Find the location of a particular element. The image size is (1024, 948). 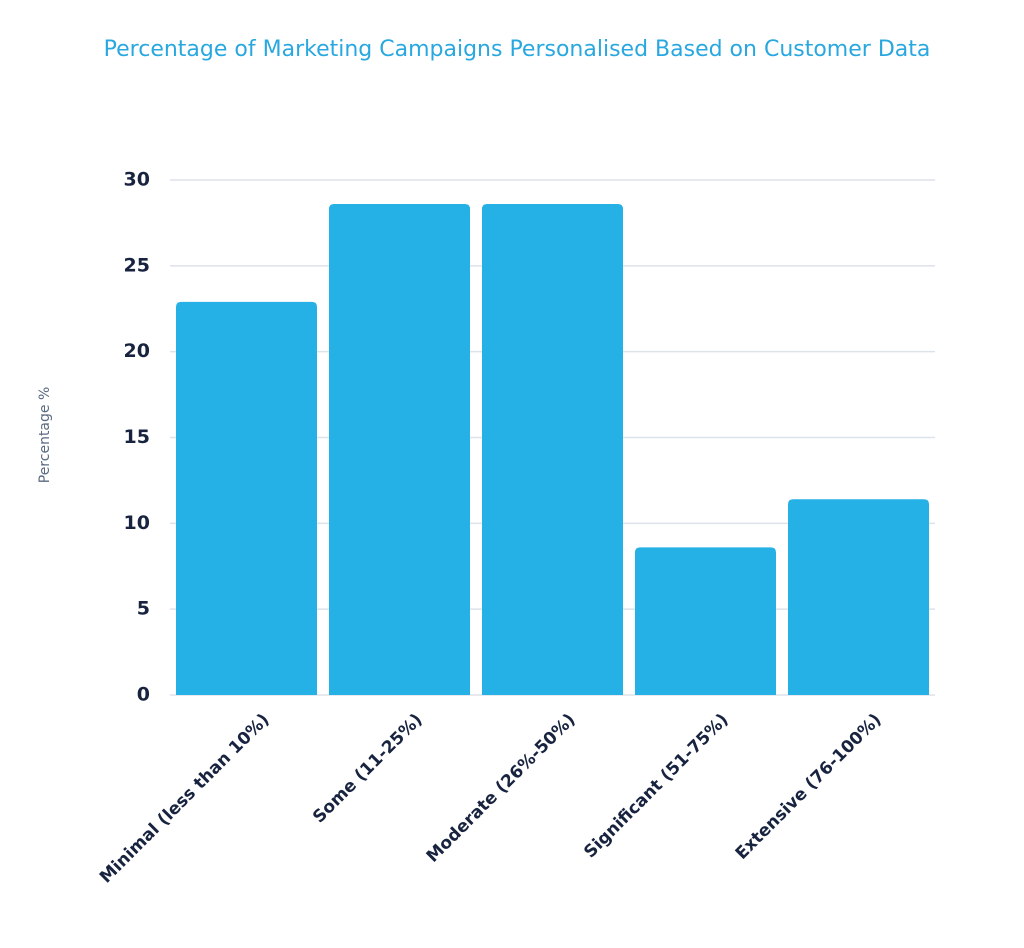

y-tick-label: 20 is located at coordinates (137, 351).